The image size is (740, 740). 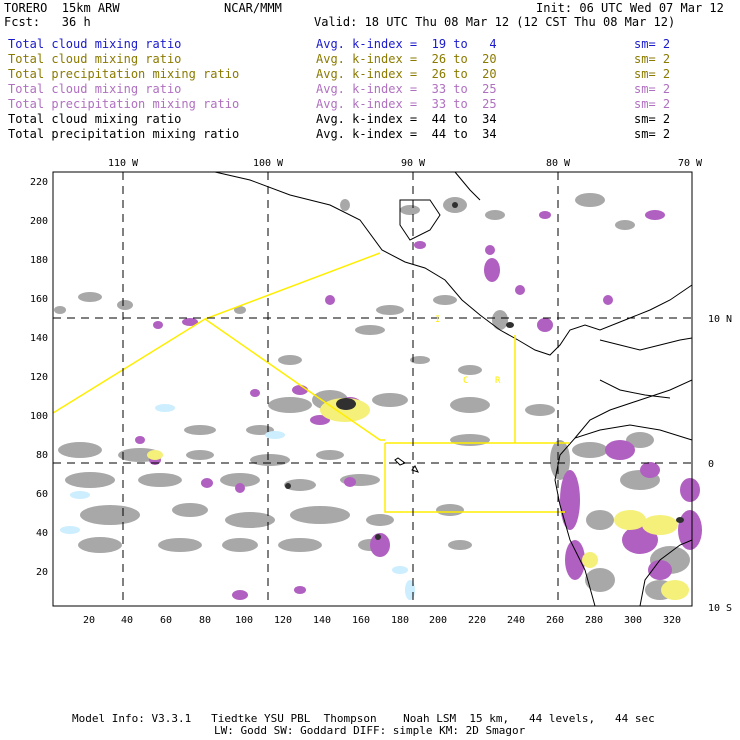 What do you see at coordinates (39, 221) in the screenshot?
I see `y-tick-label: 200` at bounding box center [39, 221].